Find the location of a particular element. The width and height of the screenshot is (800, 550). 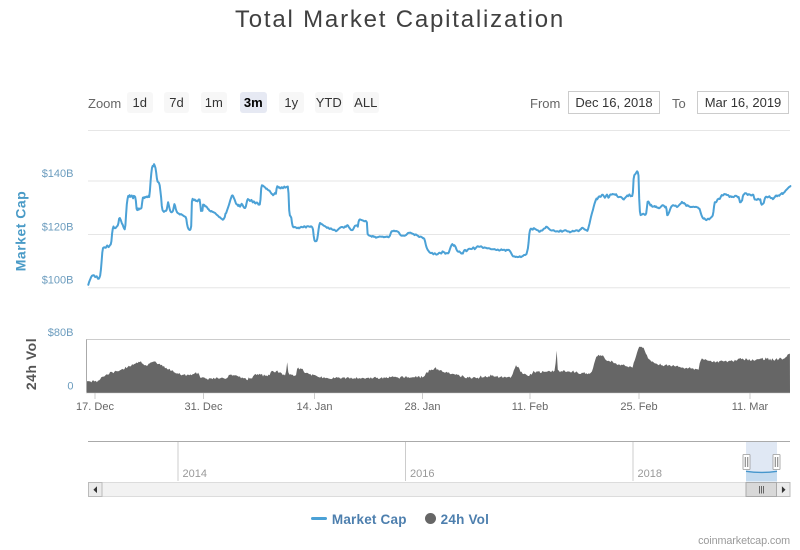

svg-text: 2014 is located at coordinates (195, 474).